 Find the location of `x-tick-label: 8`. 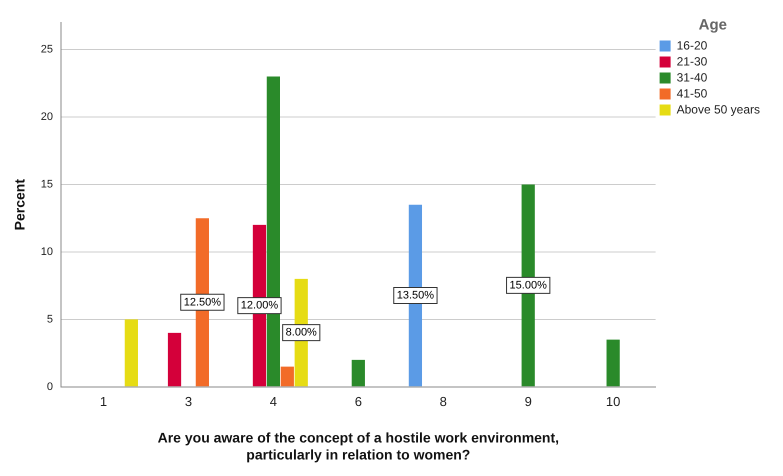

x-tick-label: 8 is located at coordinates (443, 402).